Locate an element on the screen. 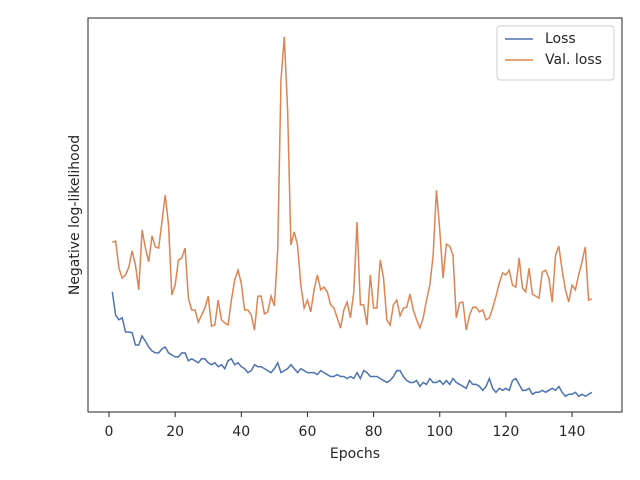 This screenshot has width=640, height=480. x-tick-label: 20 is located at coordinates (175, 432).